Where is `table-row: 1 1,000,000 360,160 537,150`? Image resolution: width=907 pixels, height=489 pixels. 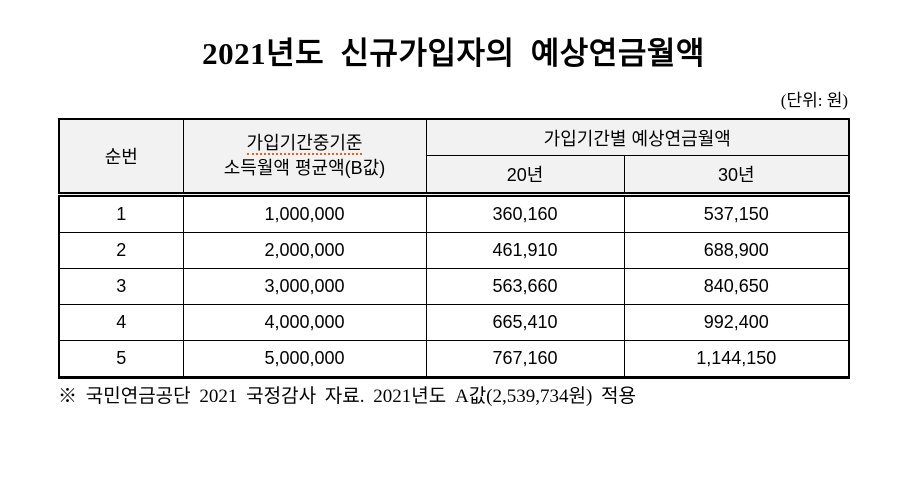
table-row: 1 1,000,000 360,160 537,150 is located at coordinates (454, 213).